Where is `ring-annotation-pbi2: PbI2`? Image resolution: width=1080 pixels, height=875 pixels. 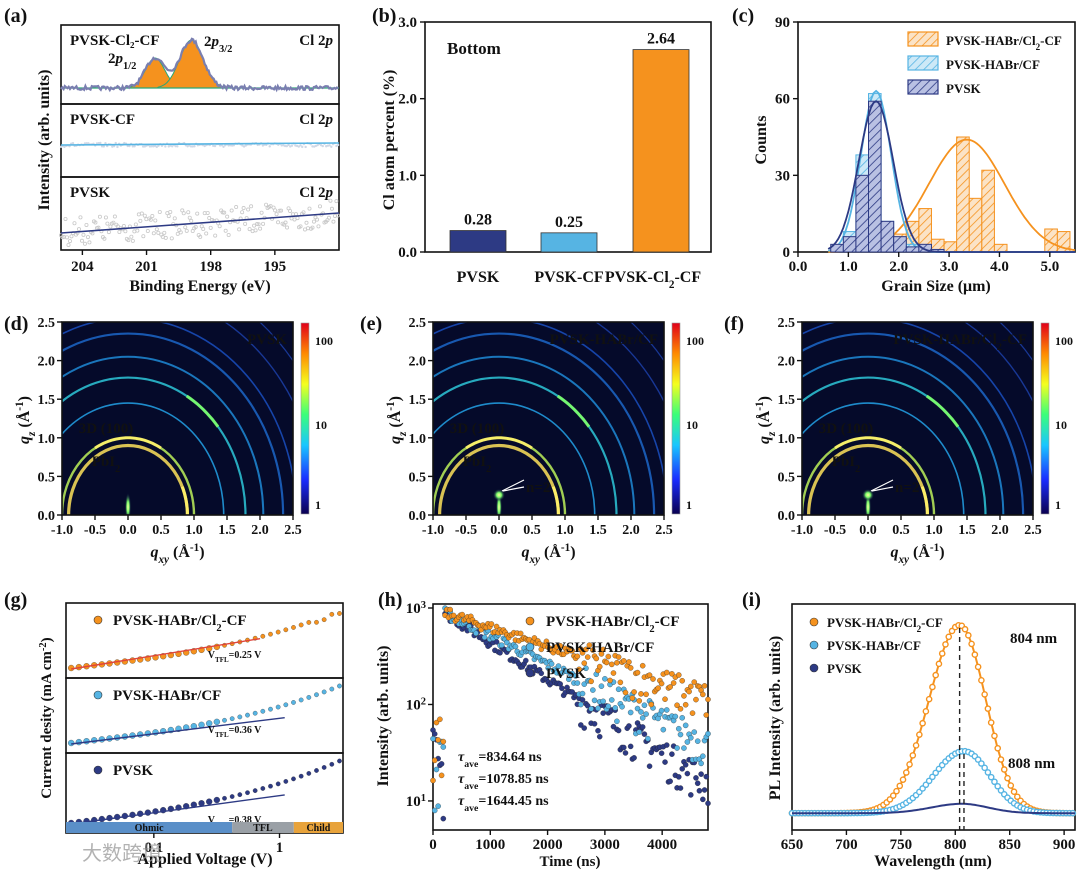 ring-annotation-pbi2: PbI2 is located at coordinates (846, 464).